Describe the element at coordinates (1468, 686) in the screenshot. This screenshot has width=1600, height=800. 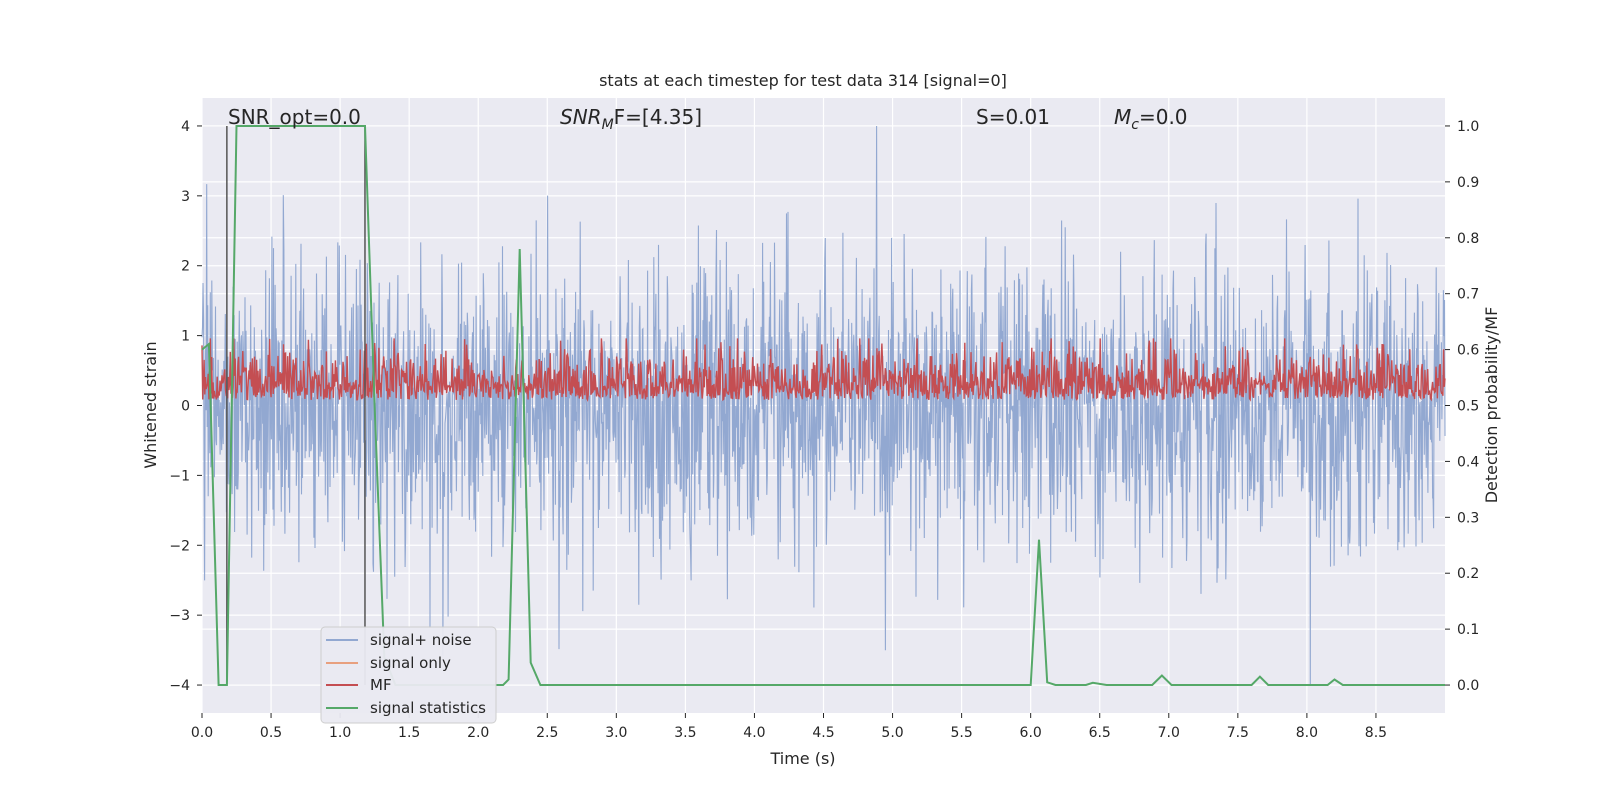
I see `y2-tick-label: 0.0` at that location.